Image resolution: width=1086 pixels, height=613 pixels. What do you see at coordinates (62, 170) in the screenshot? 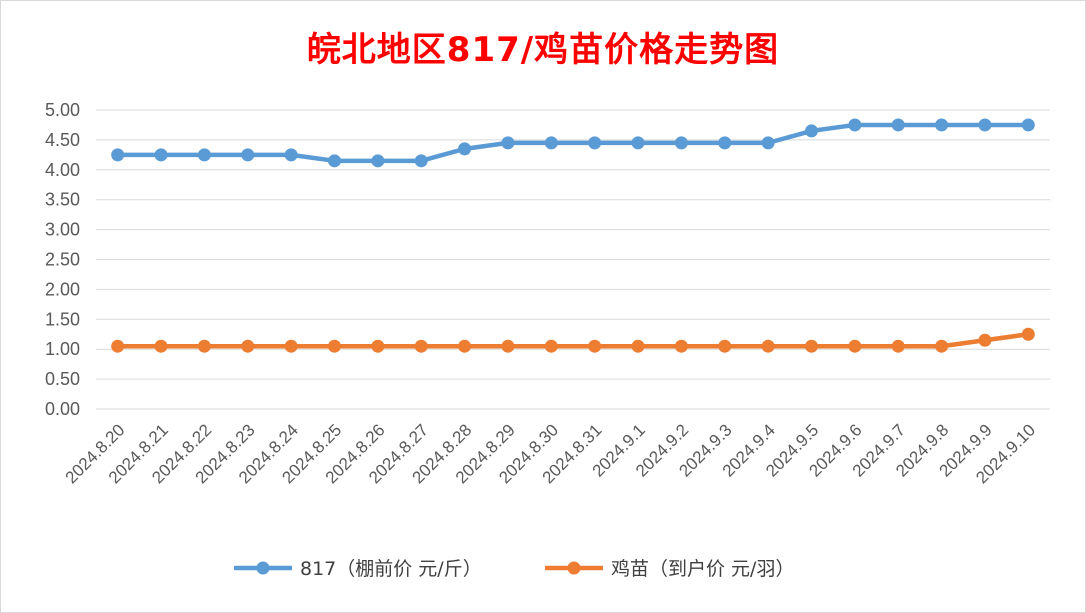
I see `y-tick-label: 4.00` at bounding box center [62, 170].